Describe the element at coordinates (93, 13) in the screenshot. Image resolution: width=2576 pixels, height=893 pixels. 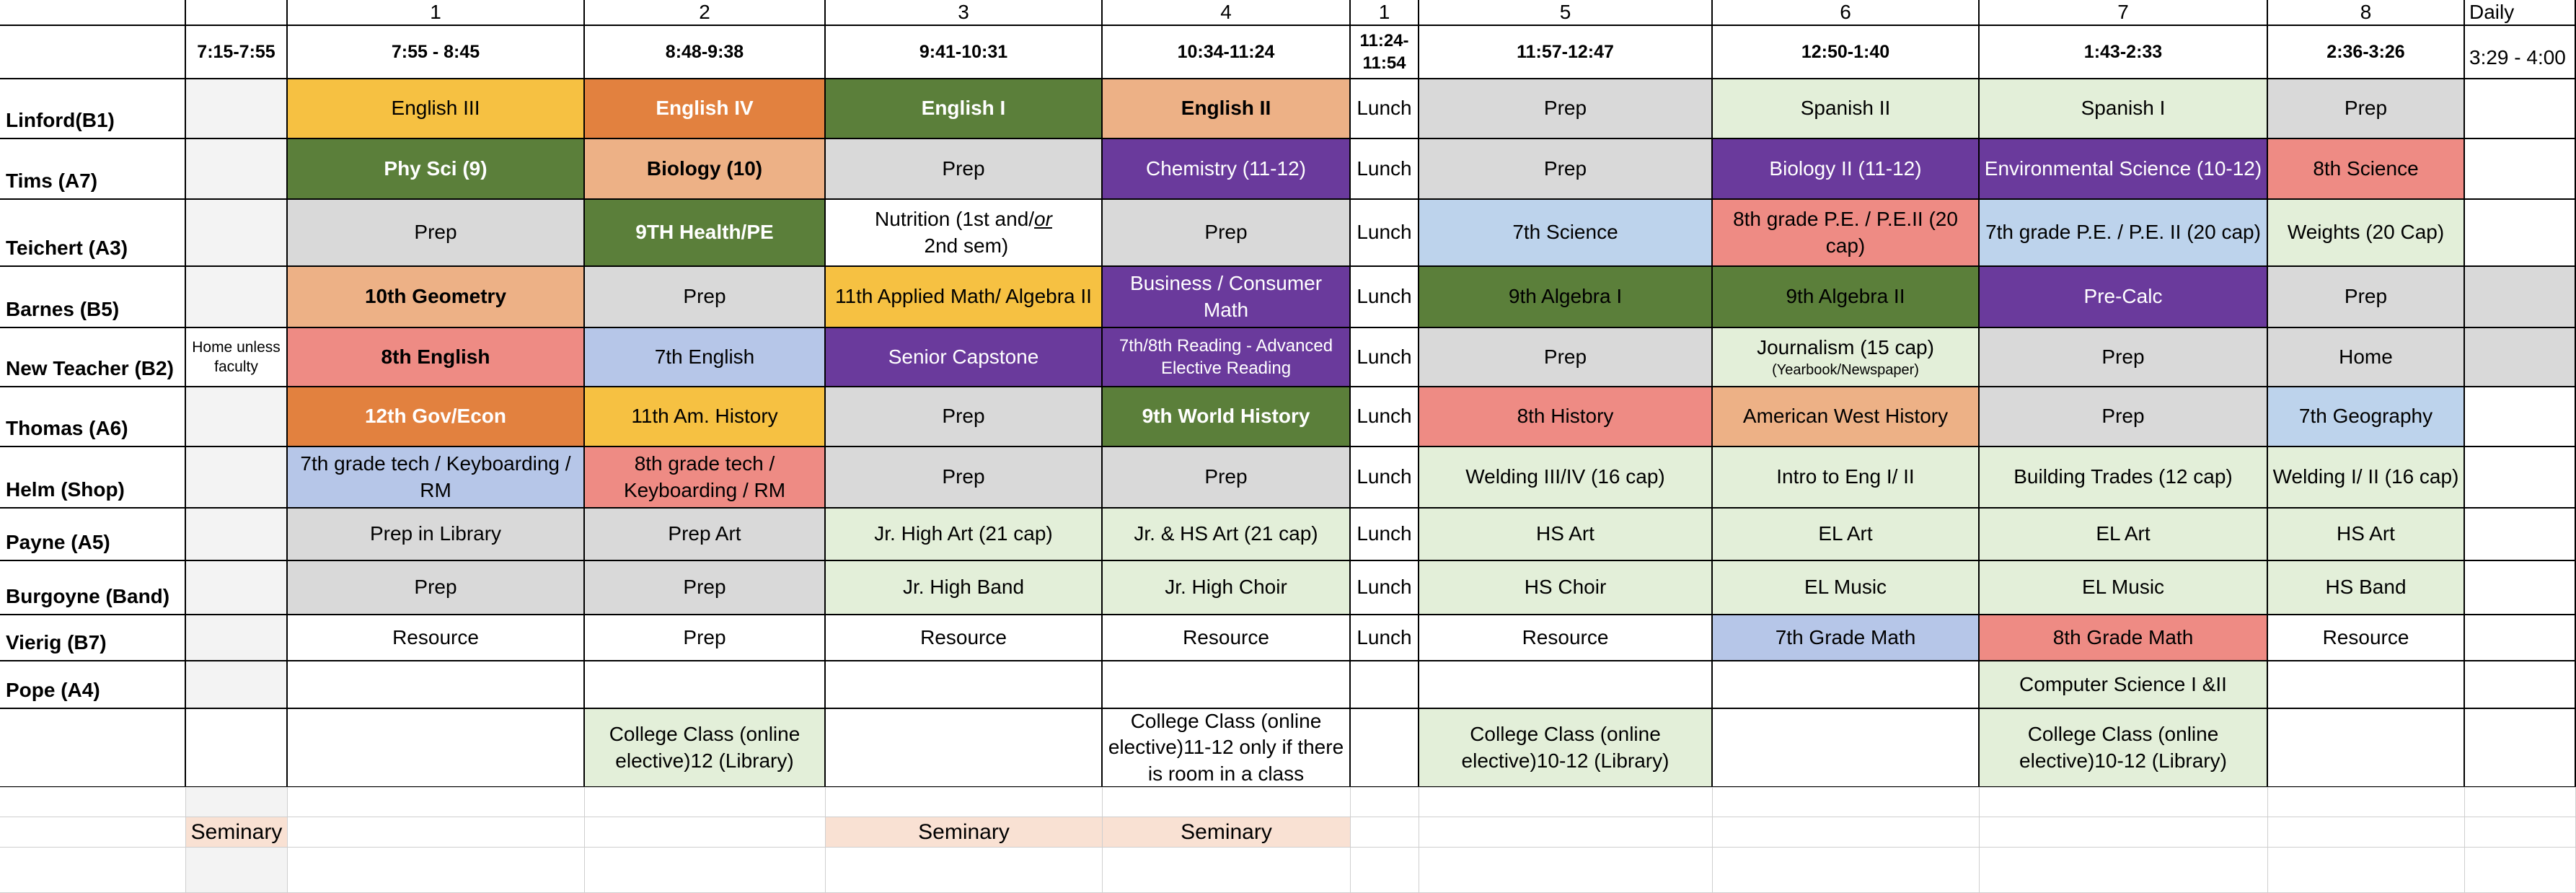
I see `corner-cell` at that location.